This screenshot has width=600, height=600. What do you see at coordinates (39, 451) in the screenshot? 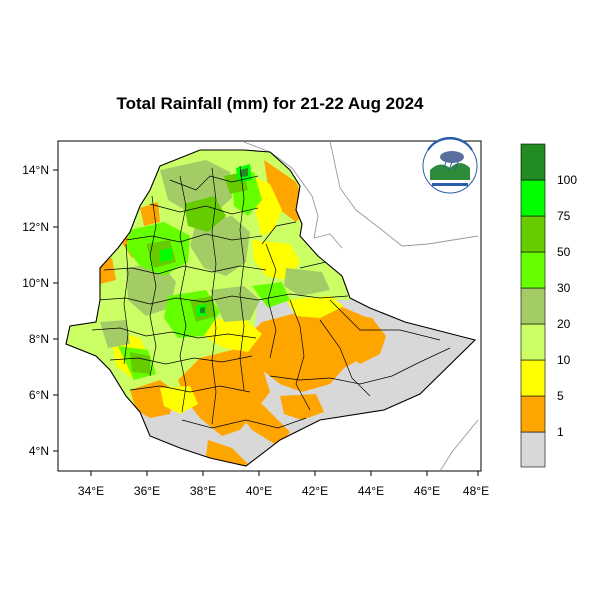
I see `y-tick-label: 4°N` at bounding box center [39, 451].